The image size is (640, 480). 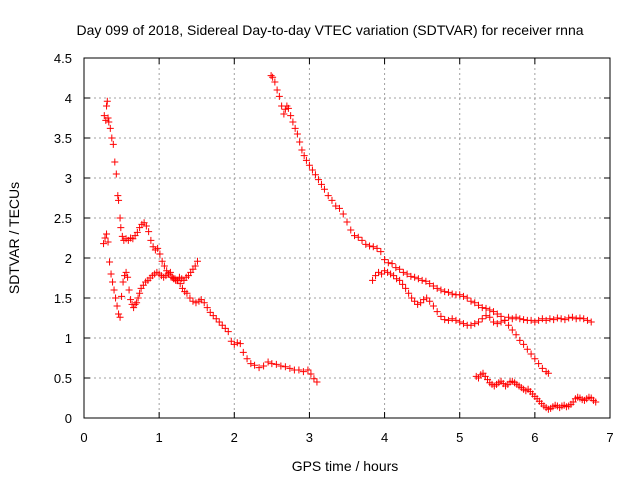 I want to click on series-track-d, so click(x=482, y=298).